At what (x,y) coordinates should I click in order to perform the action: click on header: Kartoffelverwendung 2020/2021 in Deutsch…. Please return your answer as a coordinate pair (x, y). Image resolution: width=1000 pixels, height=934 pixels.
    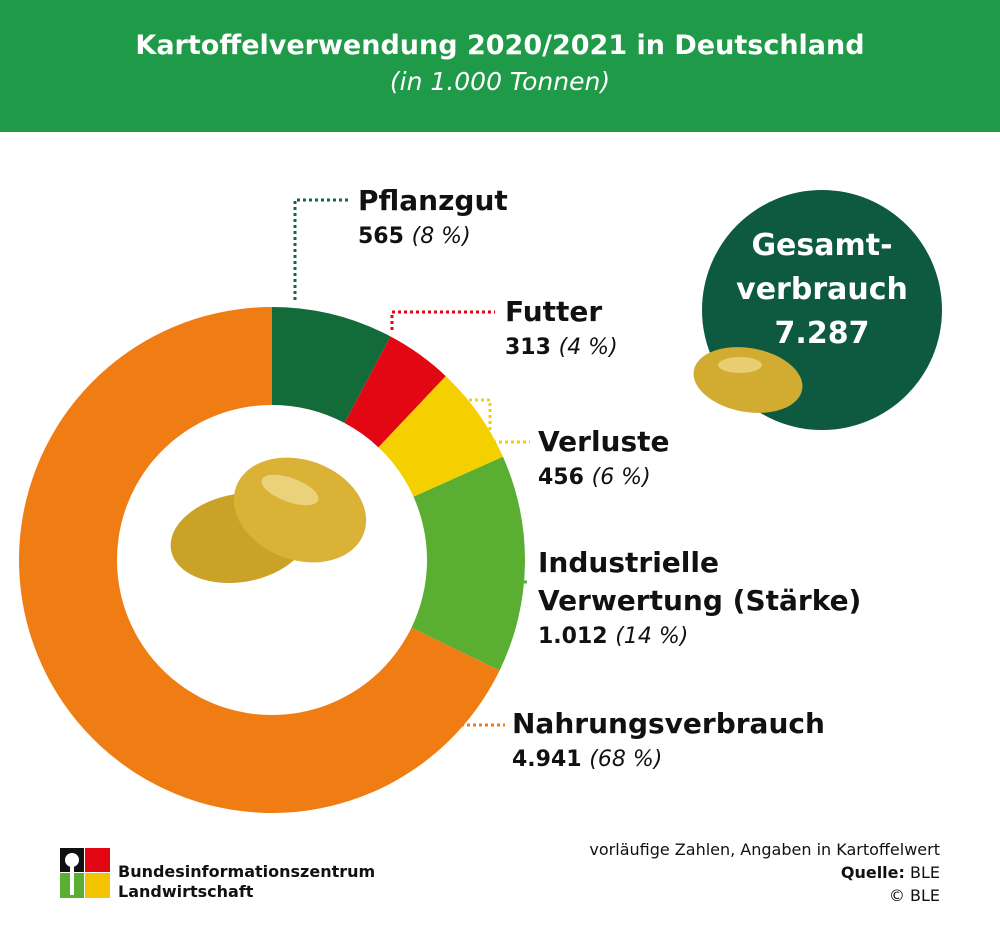
    Looking at the image, I should click on (500, 66).